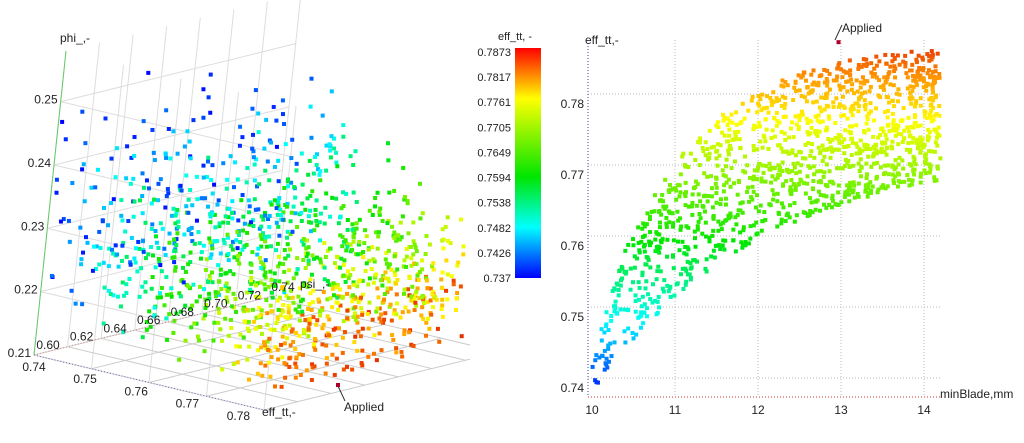 Image resolution: width=1024 pixels, height=443 pixels. Describe the element at coordinates (675, 410) in the screenshot. I see `x-tick-label: 11` at that location.